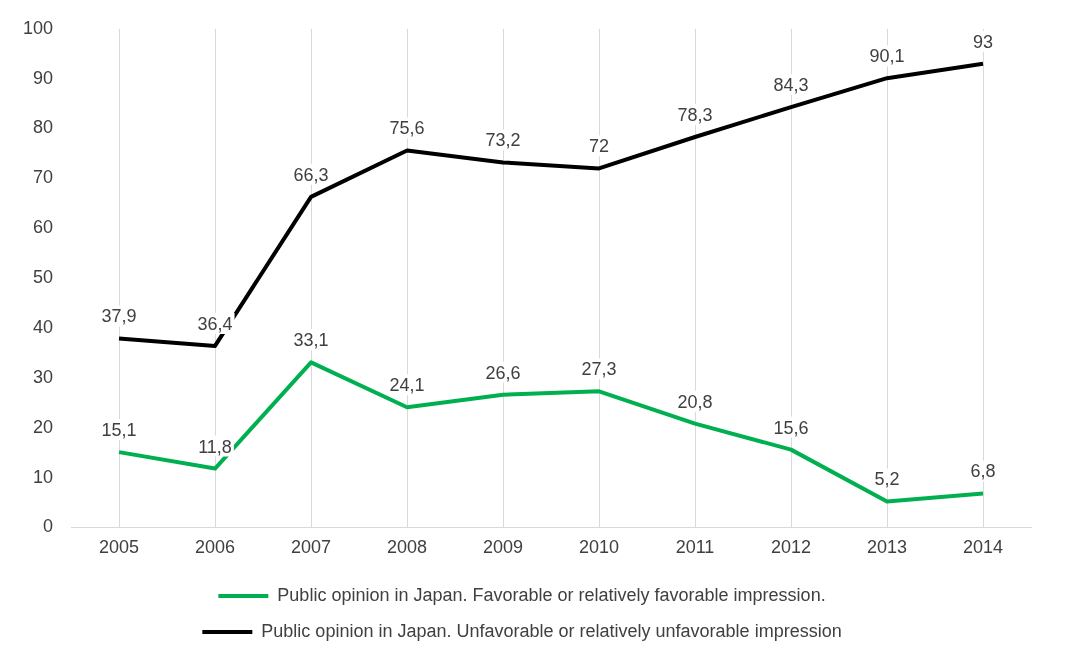  Describe the element at coordinates (215, 323) in the screenshot. I see `data-label: 36,4` at that location.